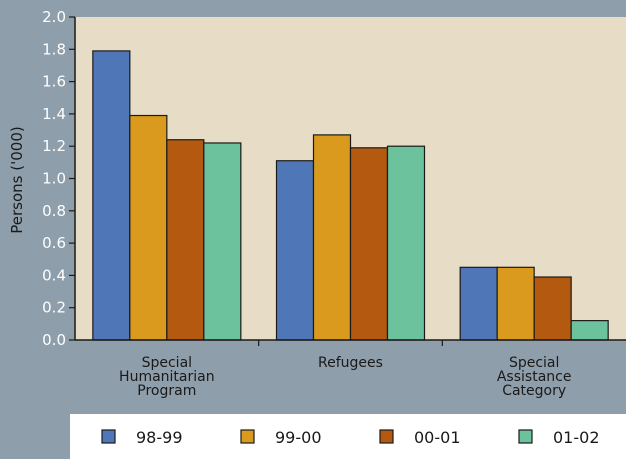 The height and width of the screenshot is (459, 626). Describe the element at coordinates (54, 49) in the screenshot. I see `y-tick-label: 1.8` at that location.